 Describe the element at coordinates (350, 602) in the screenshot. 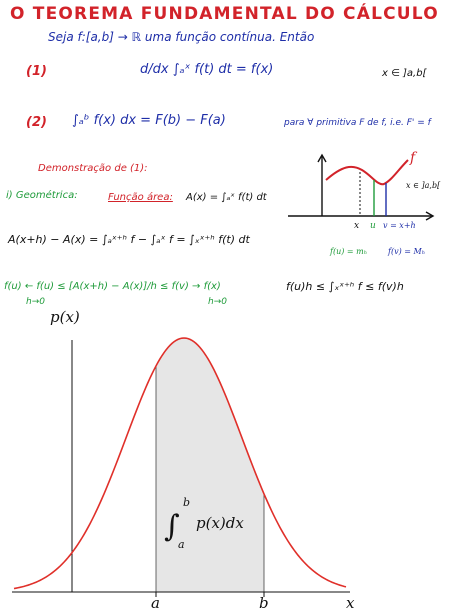

I see `x-axis-label: x` at that location.